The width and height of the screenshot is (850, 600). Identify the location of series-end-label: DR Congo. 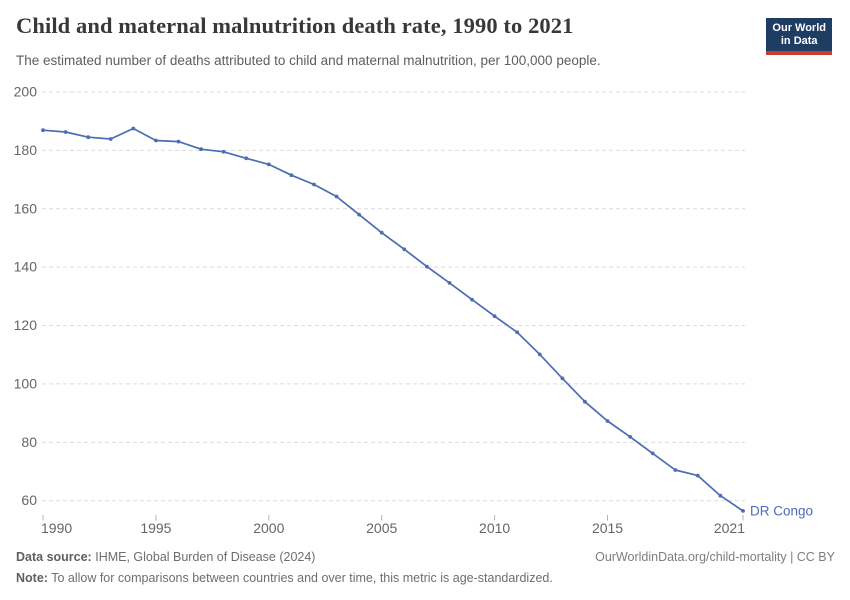
(781, 510).